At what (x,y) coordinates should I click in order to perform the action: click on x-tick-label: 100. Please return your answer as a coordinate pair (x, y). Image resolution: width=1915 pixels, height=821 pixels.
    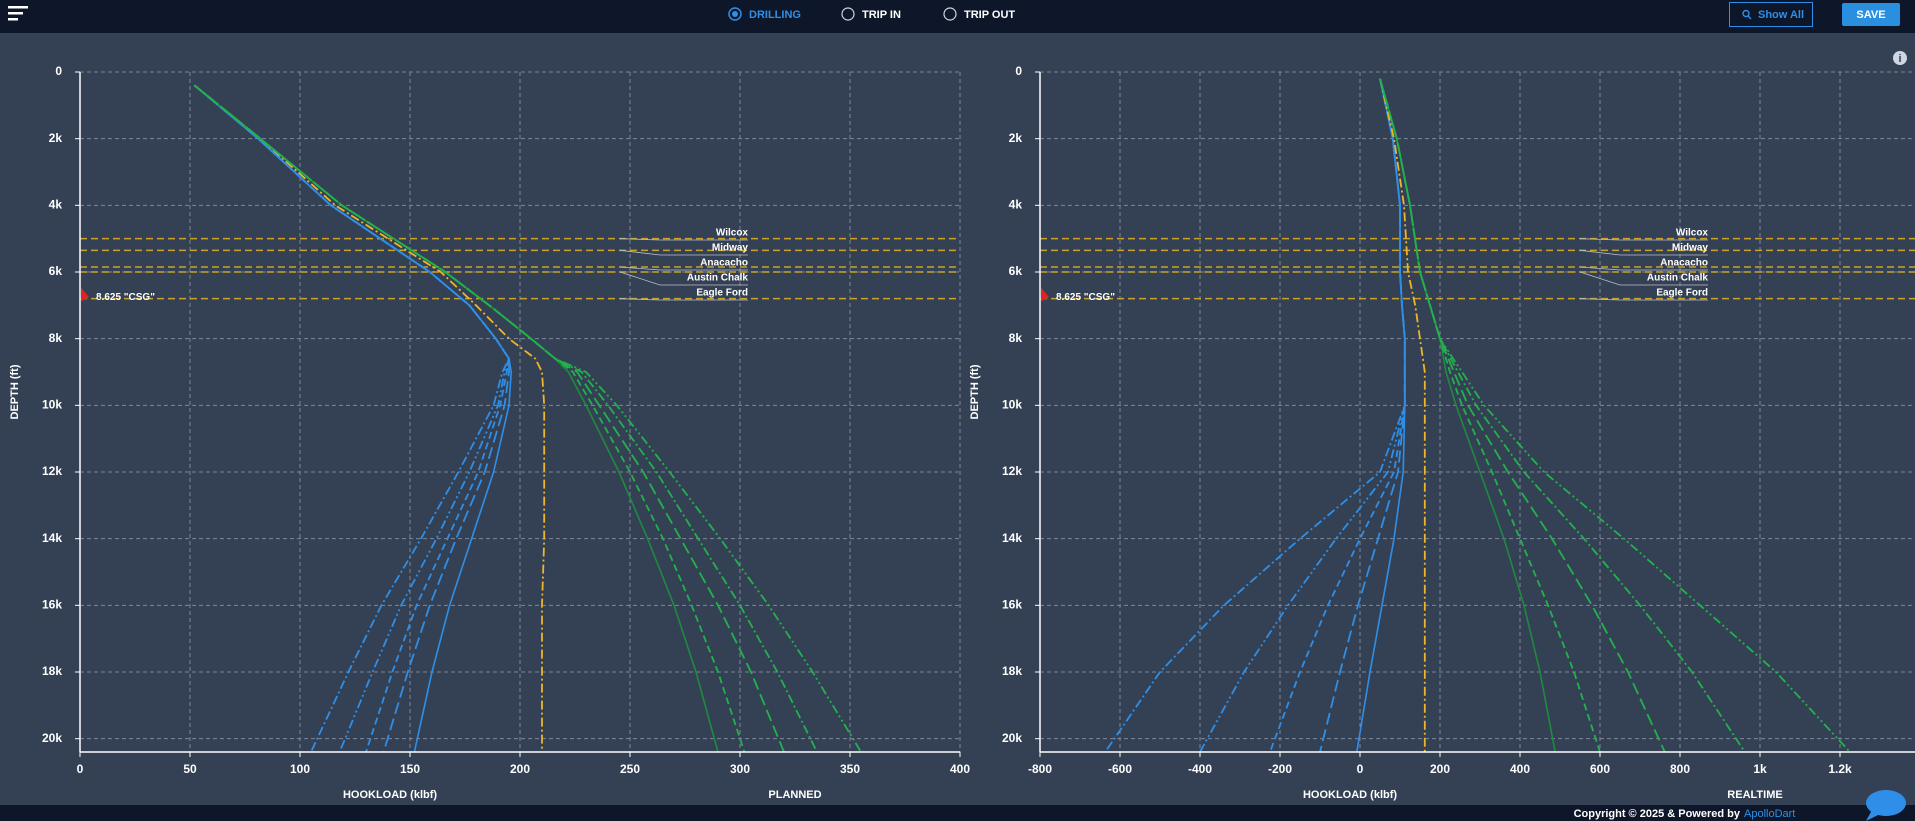
    Looking at the image, I should click on (300, 769).